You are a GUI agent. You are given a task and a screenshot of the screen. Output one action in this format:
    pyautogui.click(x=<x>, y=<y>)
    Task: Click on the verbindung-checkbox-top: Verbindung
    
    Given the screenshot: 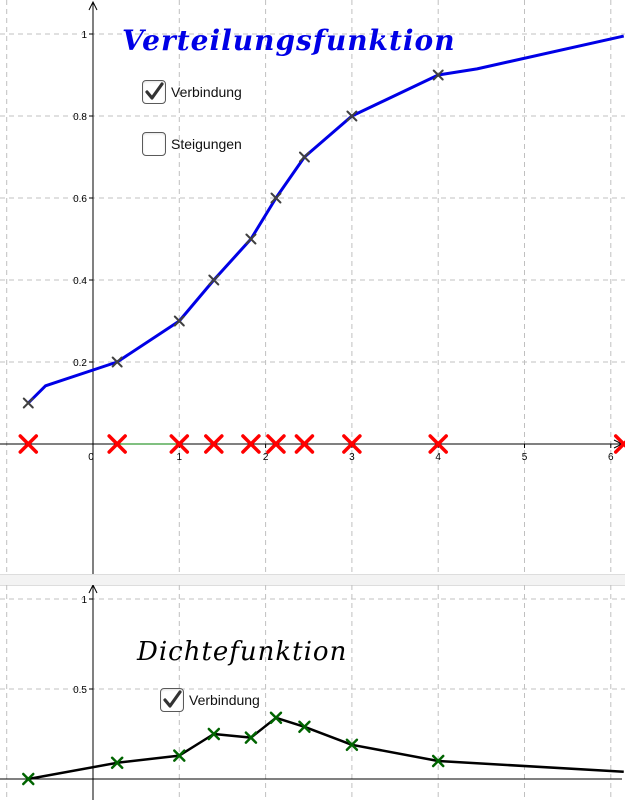 What is the action you would take?
    pyautogui.click(x=192, y=92)
    